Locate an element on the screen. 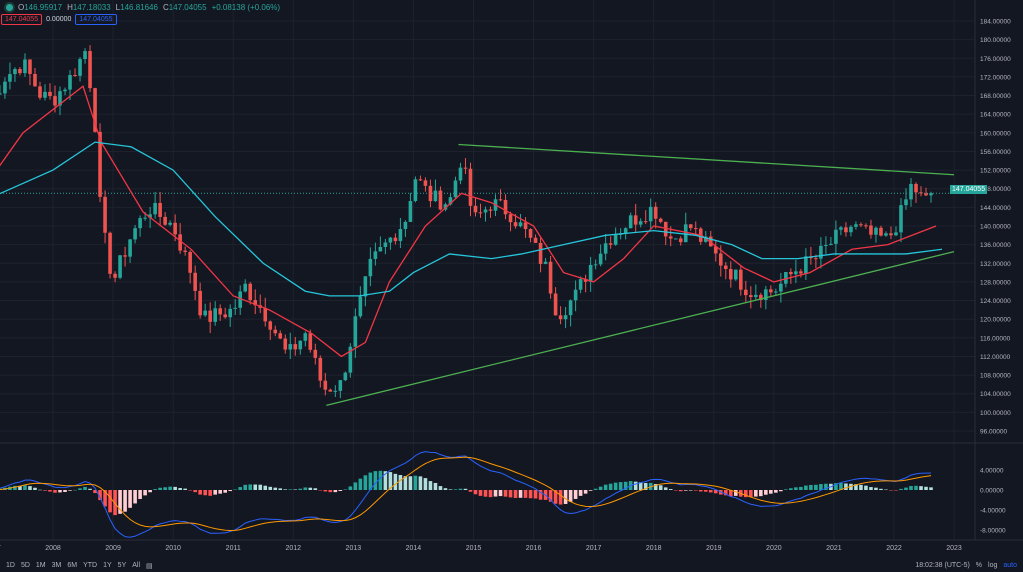  range-ytd: YTD is located at coordinates (90, 565).